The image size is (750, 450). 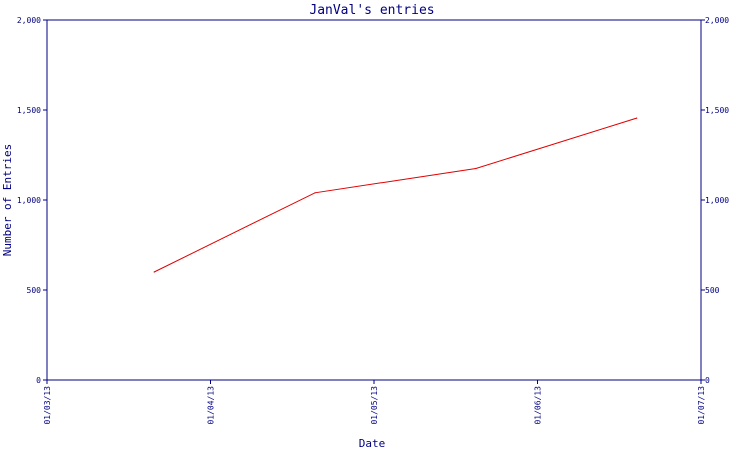 I want to click on y-tick-label-left: 1,500, so click(x=29, y=110).